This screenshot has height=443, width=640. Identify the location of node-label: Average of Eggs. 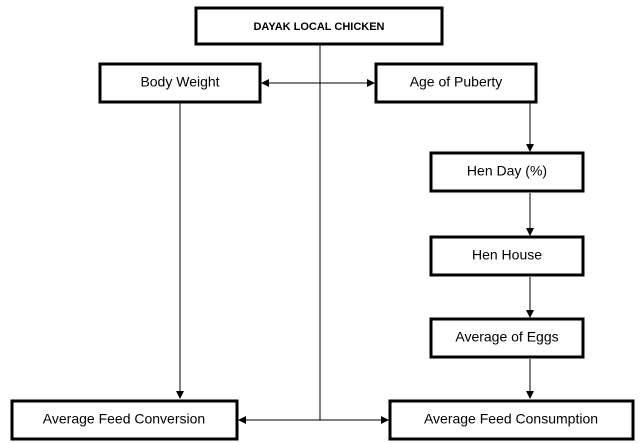
(506, 337).